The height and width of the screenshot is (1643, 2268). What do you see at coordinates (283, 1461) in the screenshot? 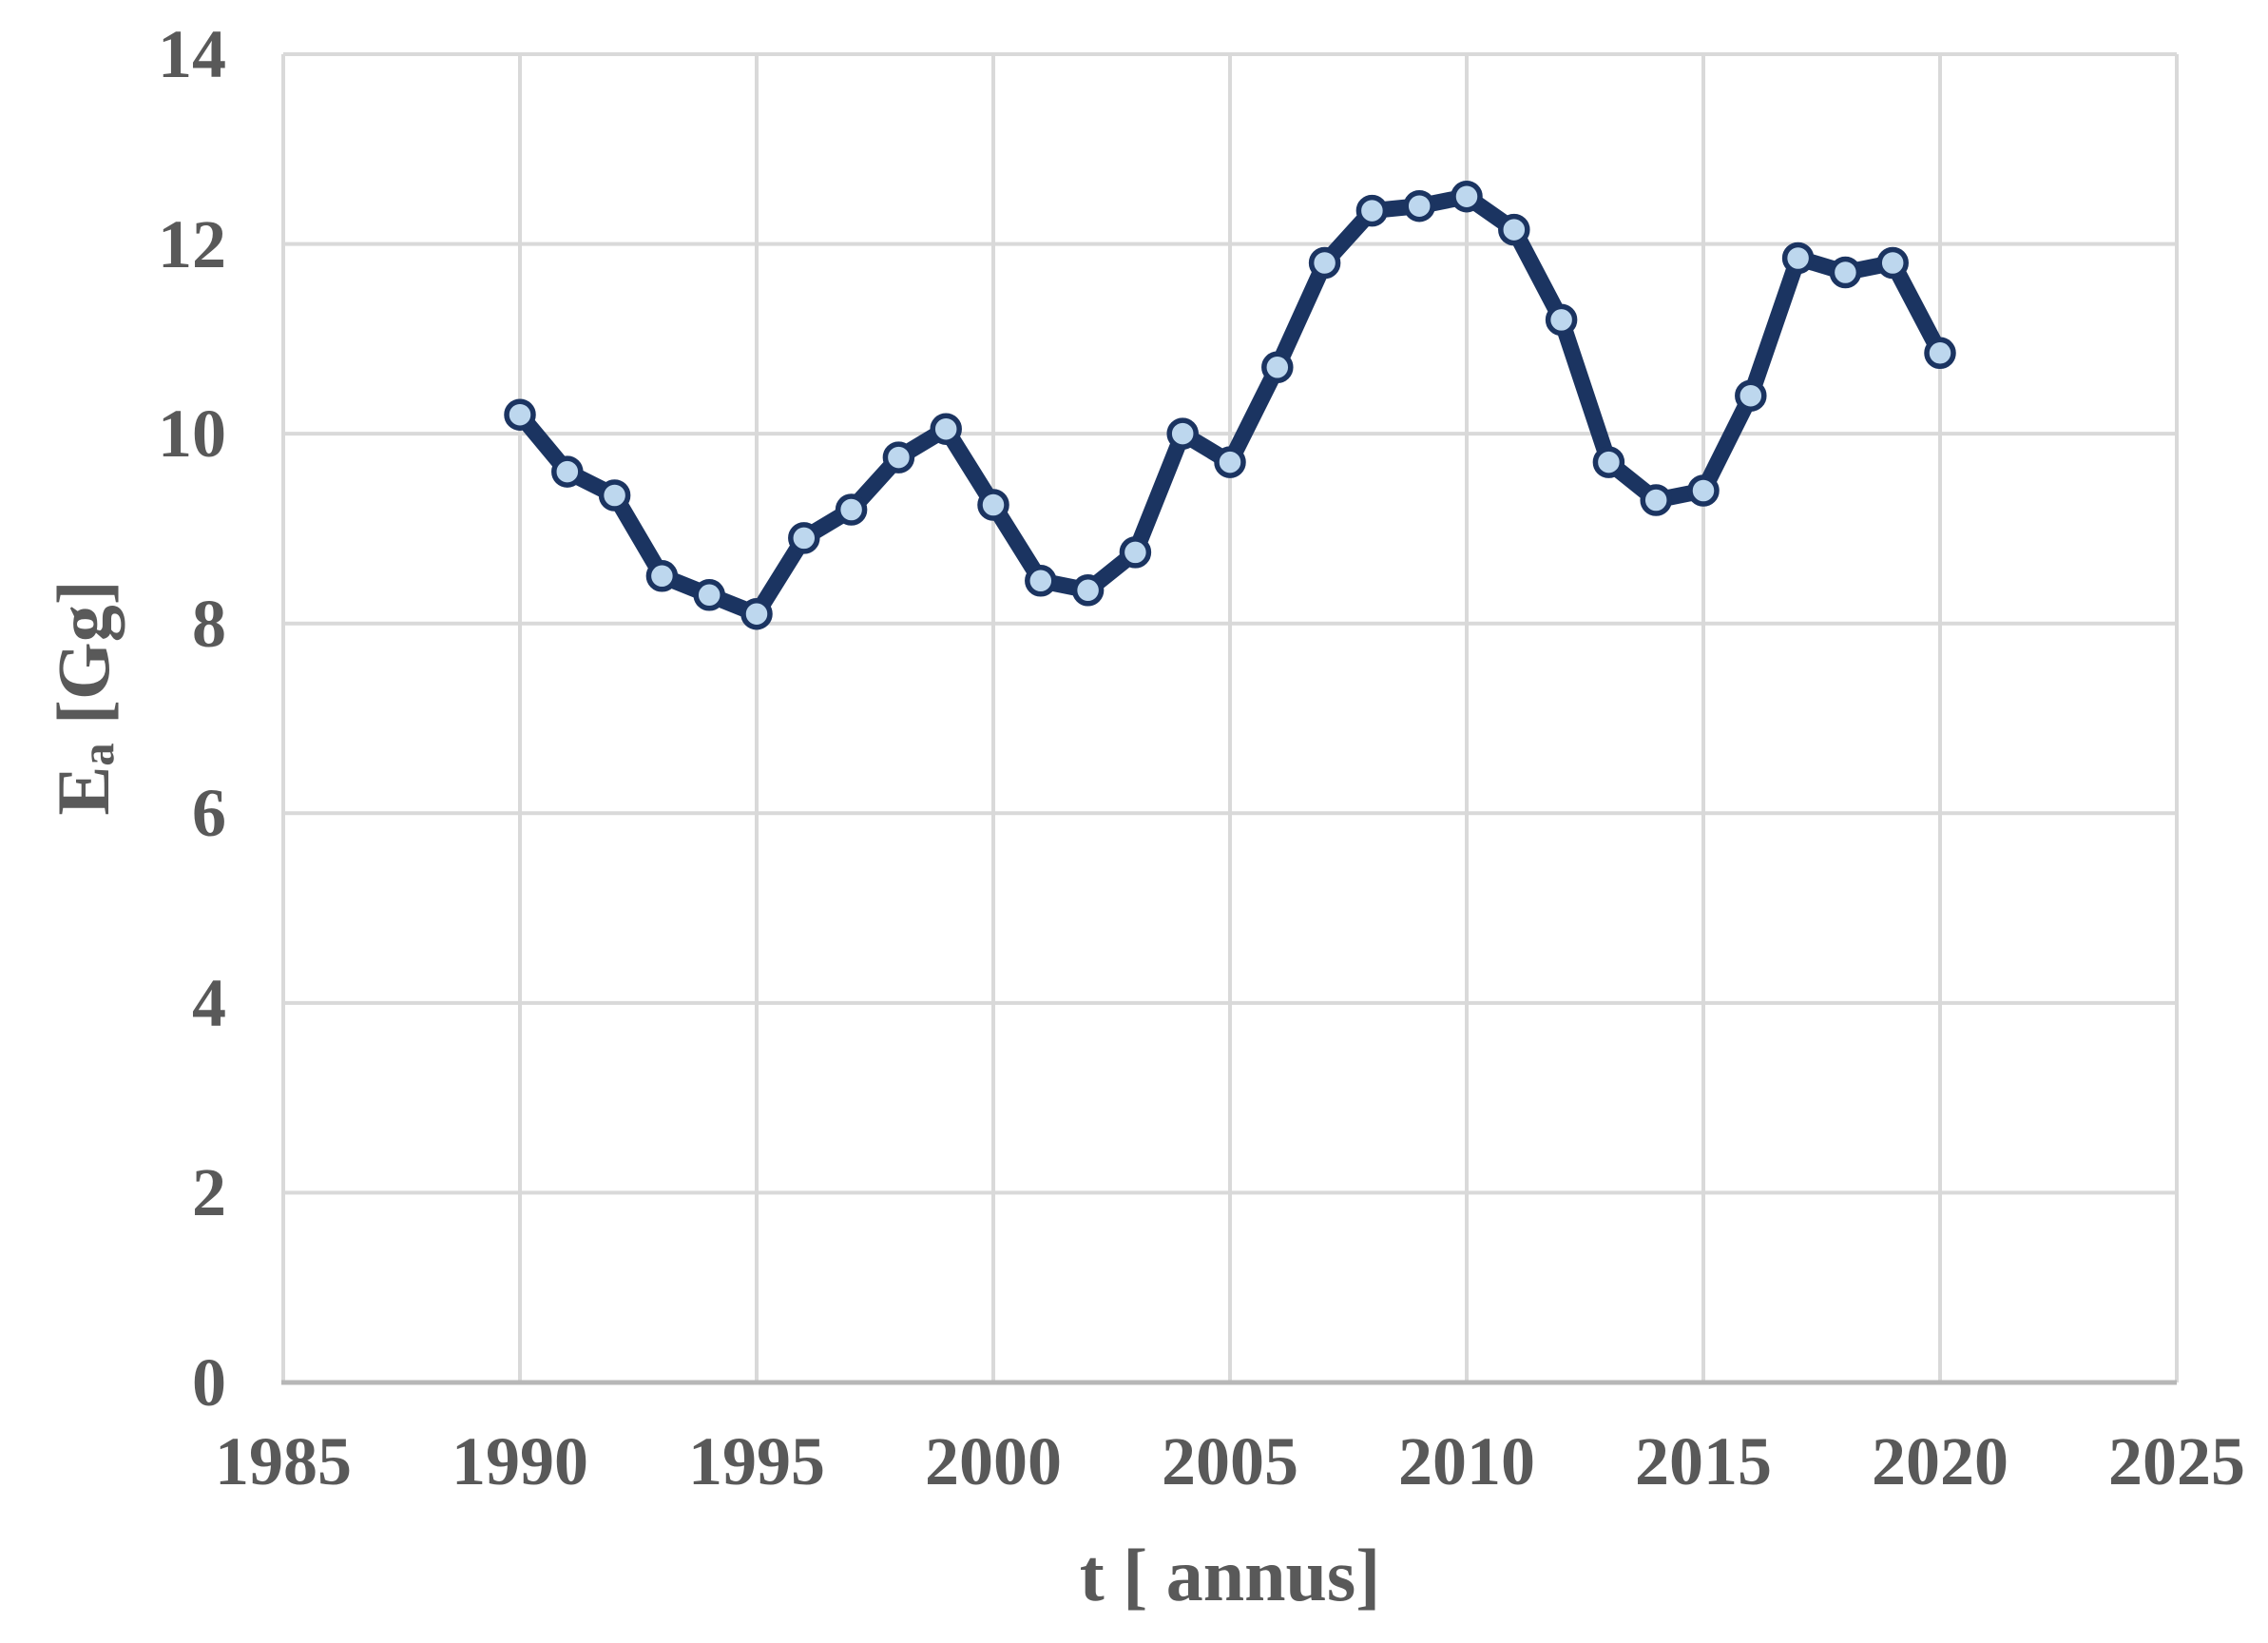
I see `x-tick-label: 1985` at bounding box center [283, 1461].